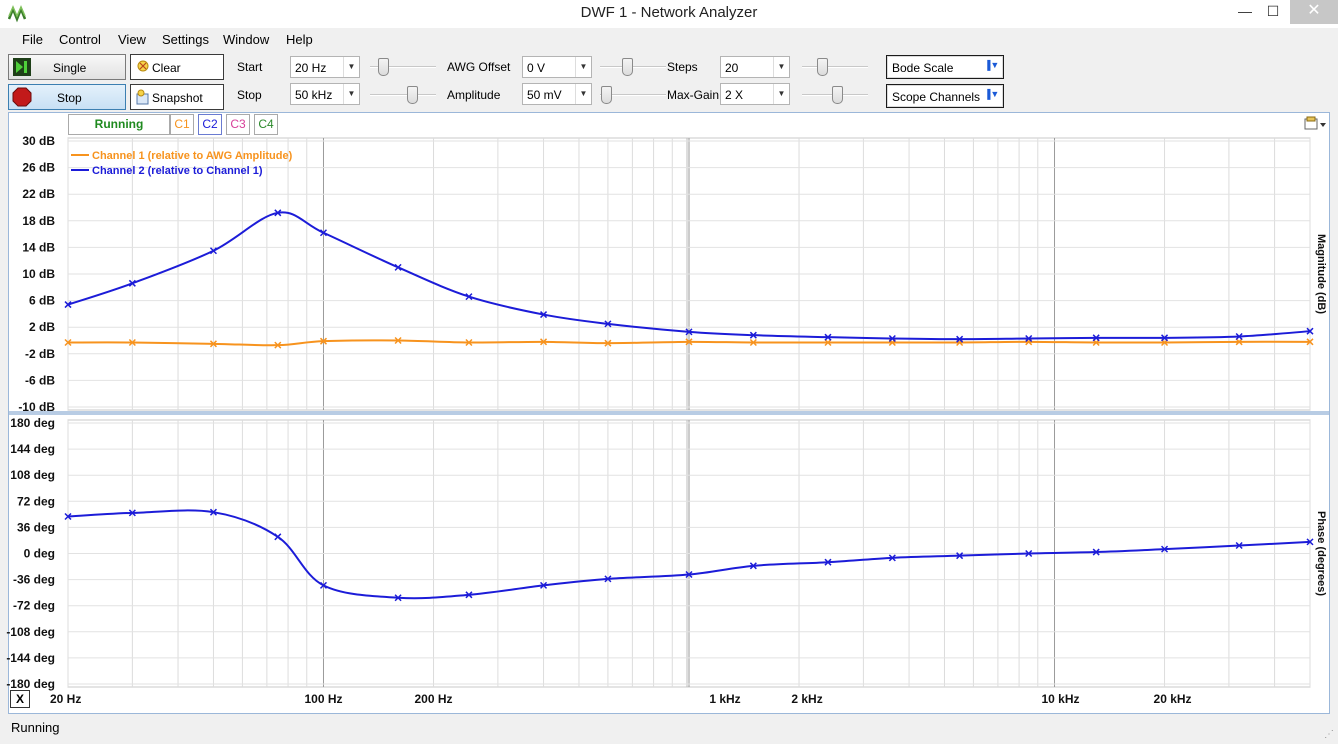 This screenshot has height=744, width=1338. I want to click on phase-y-tick-label: 0 deg, so click(39, 554).